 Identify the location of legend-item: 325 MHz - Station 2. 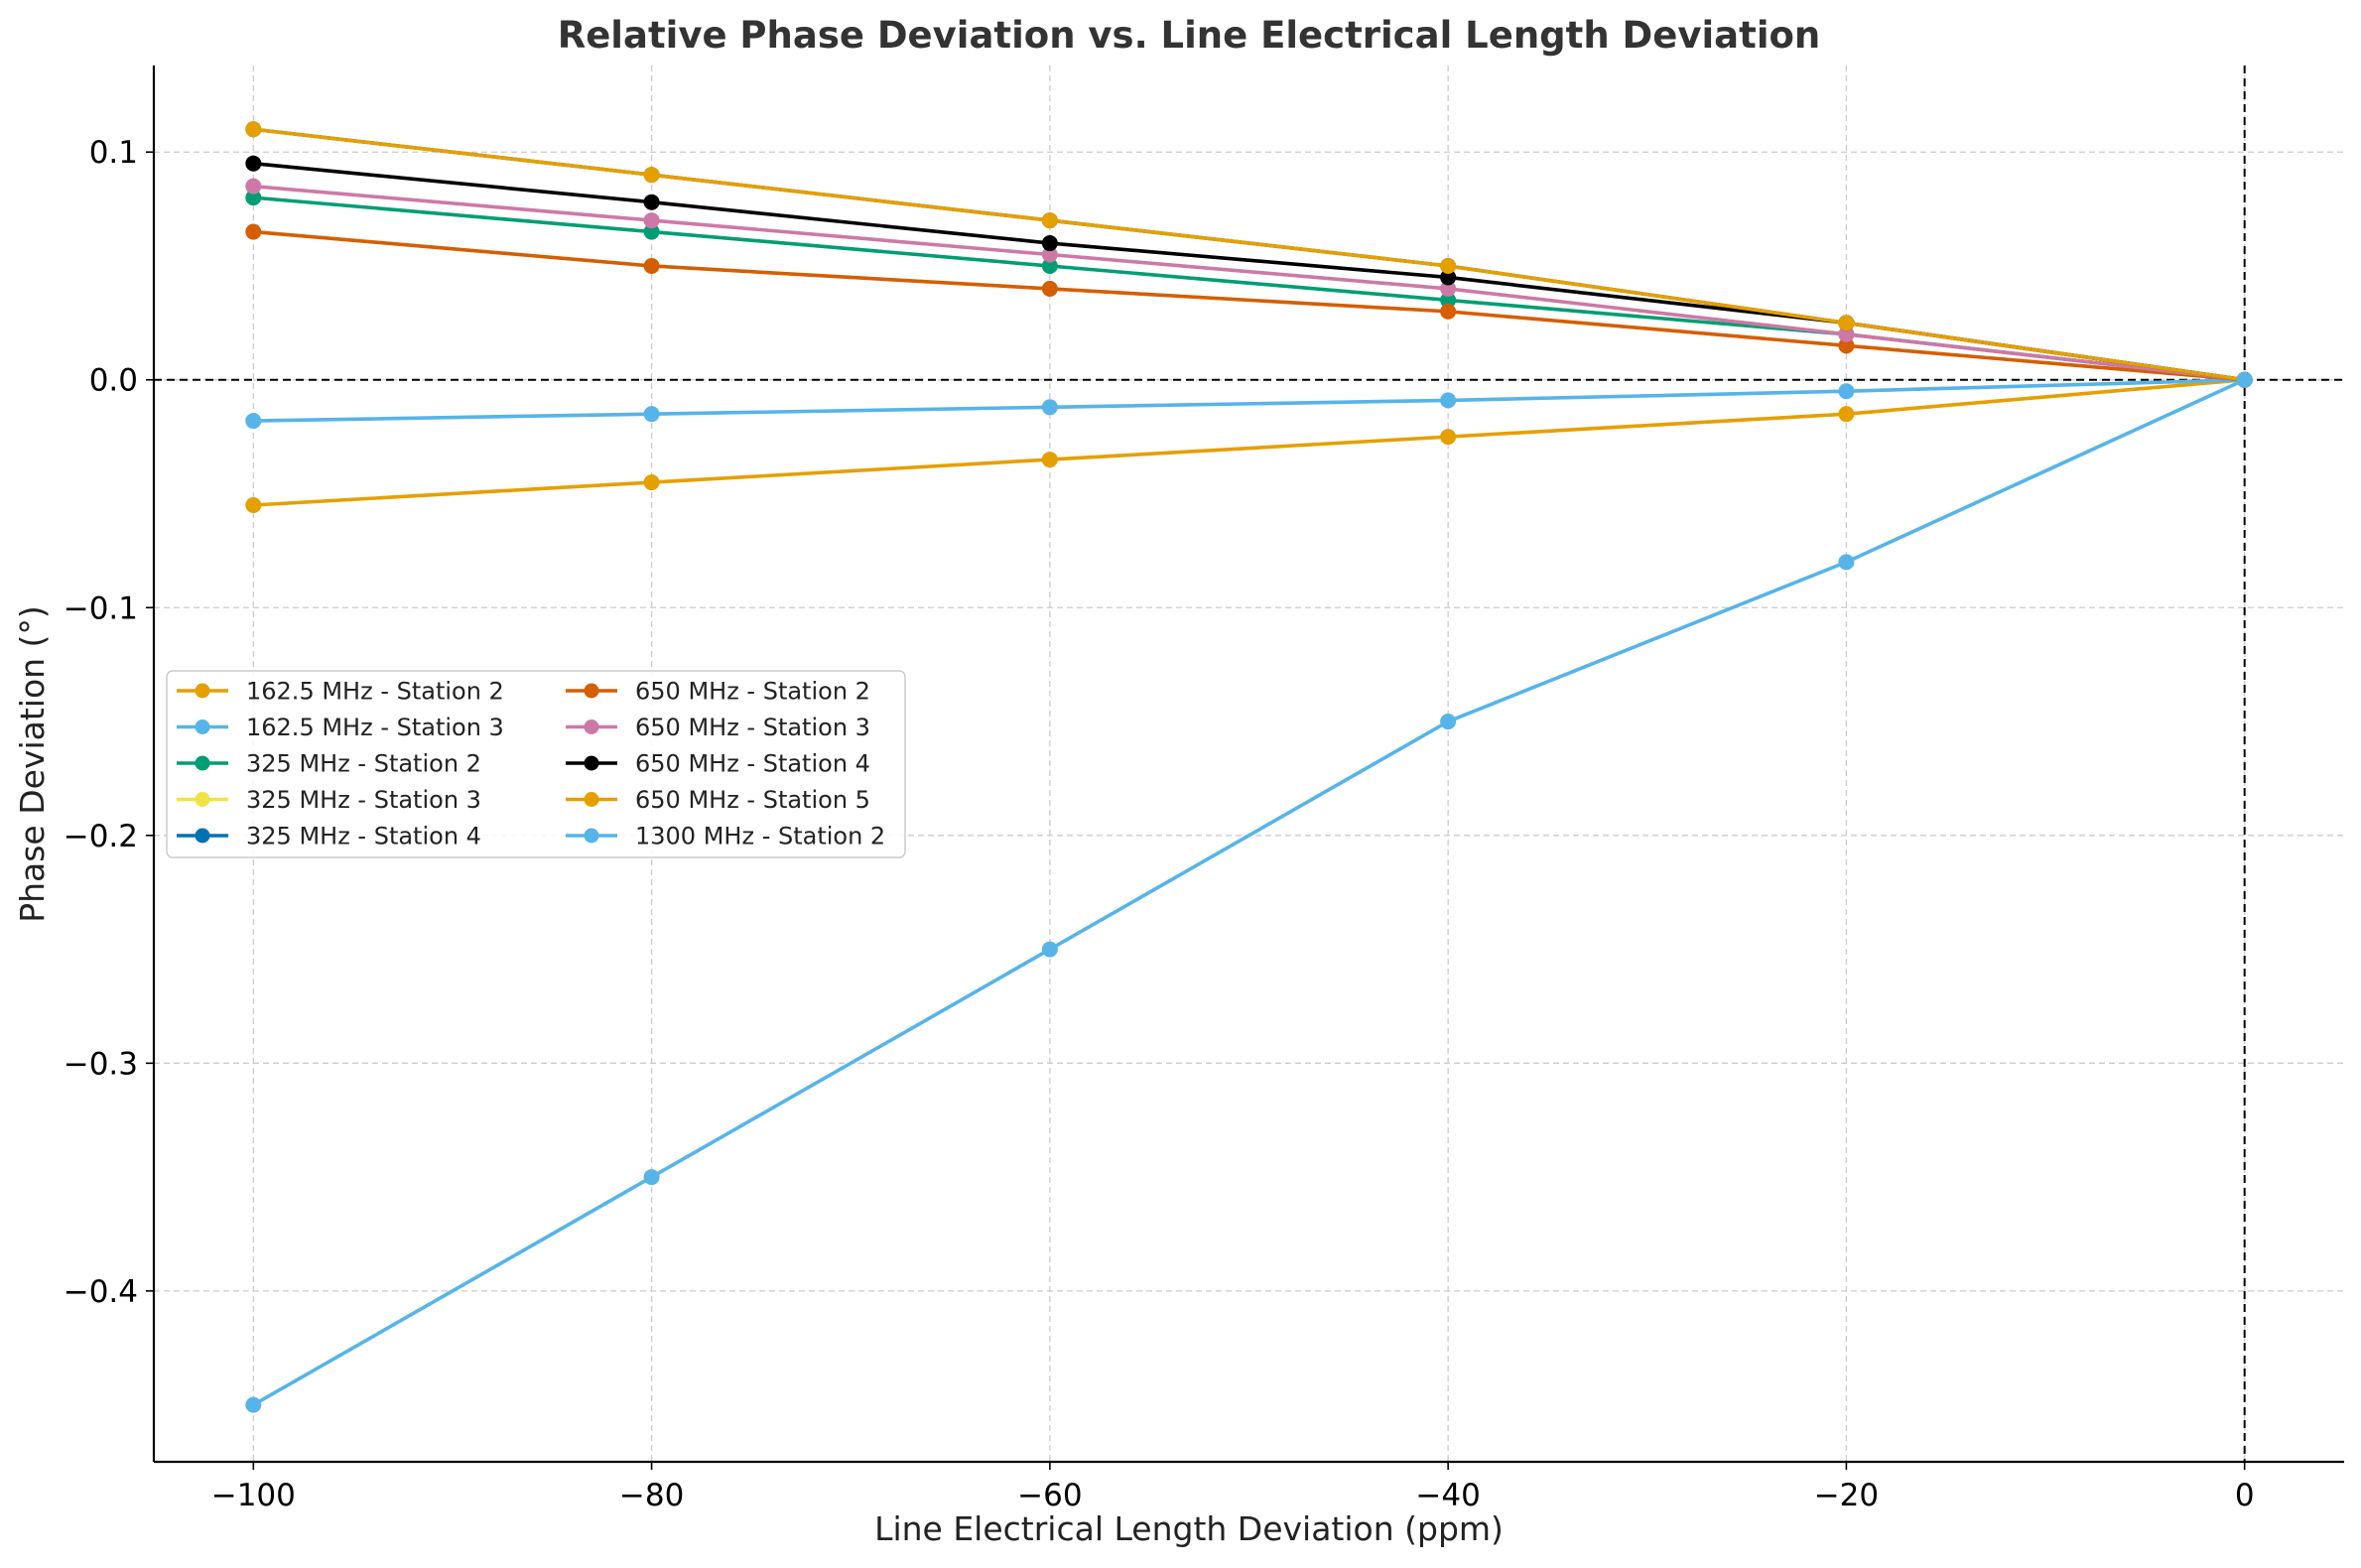
(329, 764).